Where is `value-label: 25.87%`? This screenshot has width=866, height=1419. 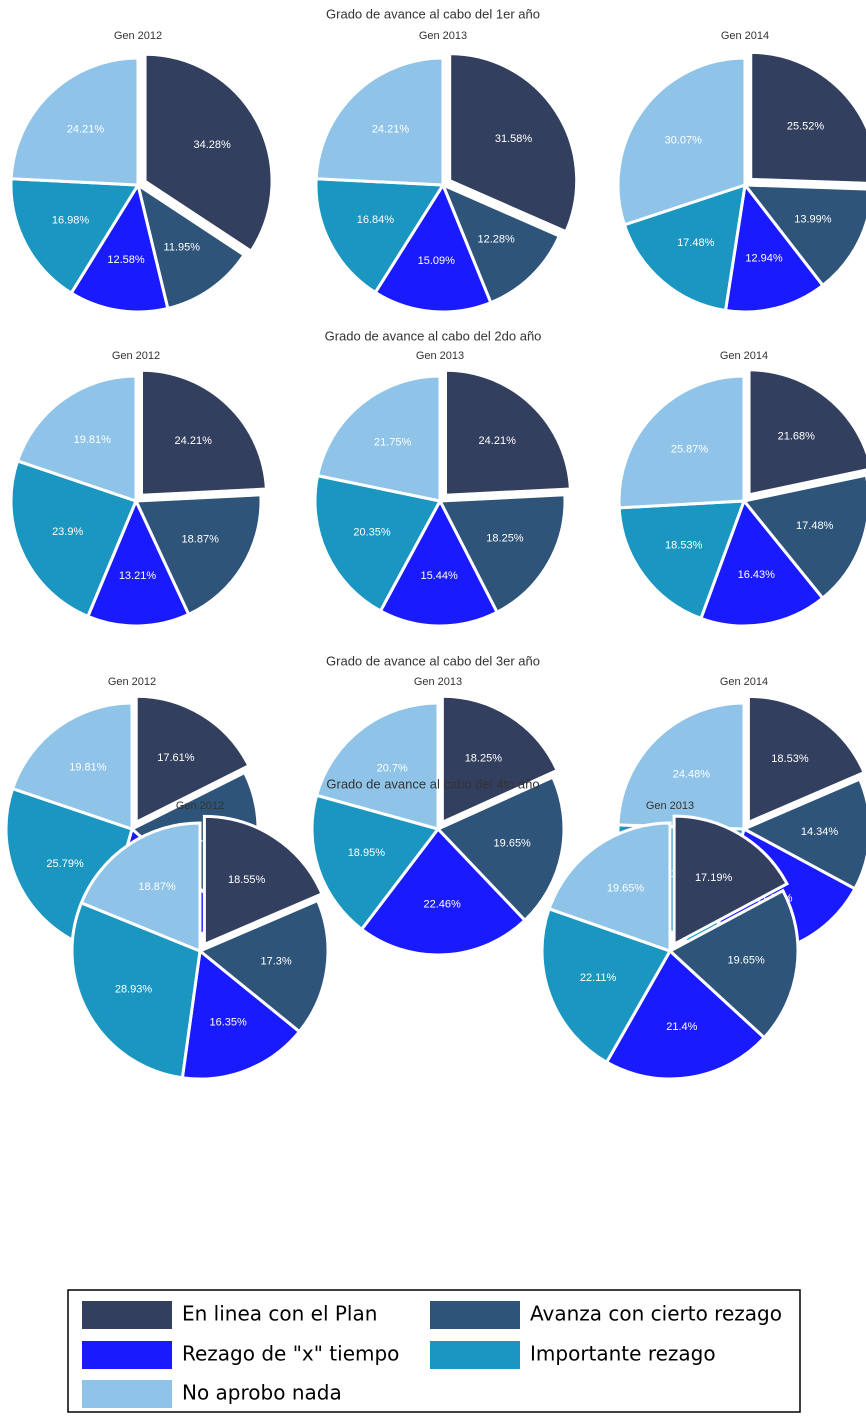
value-label: 25.87% is located at coordinates (690, 449).